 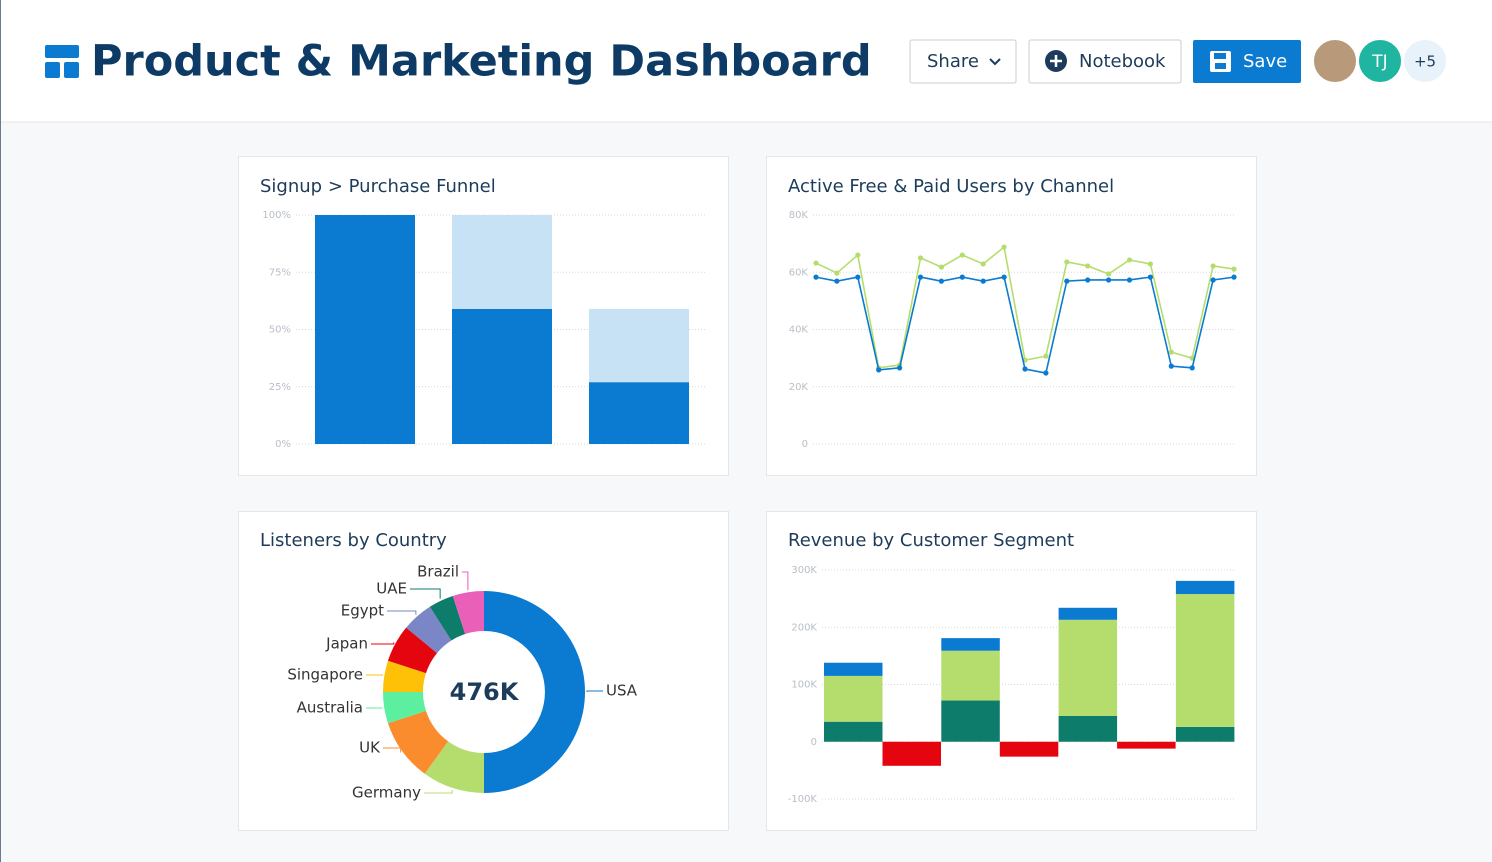 What do you see at coordinates (391, 589) in the screenshot?
I see `slice-label: UAE` at bounding box center [391, 589].